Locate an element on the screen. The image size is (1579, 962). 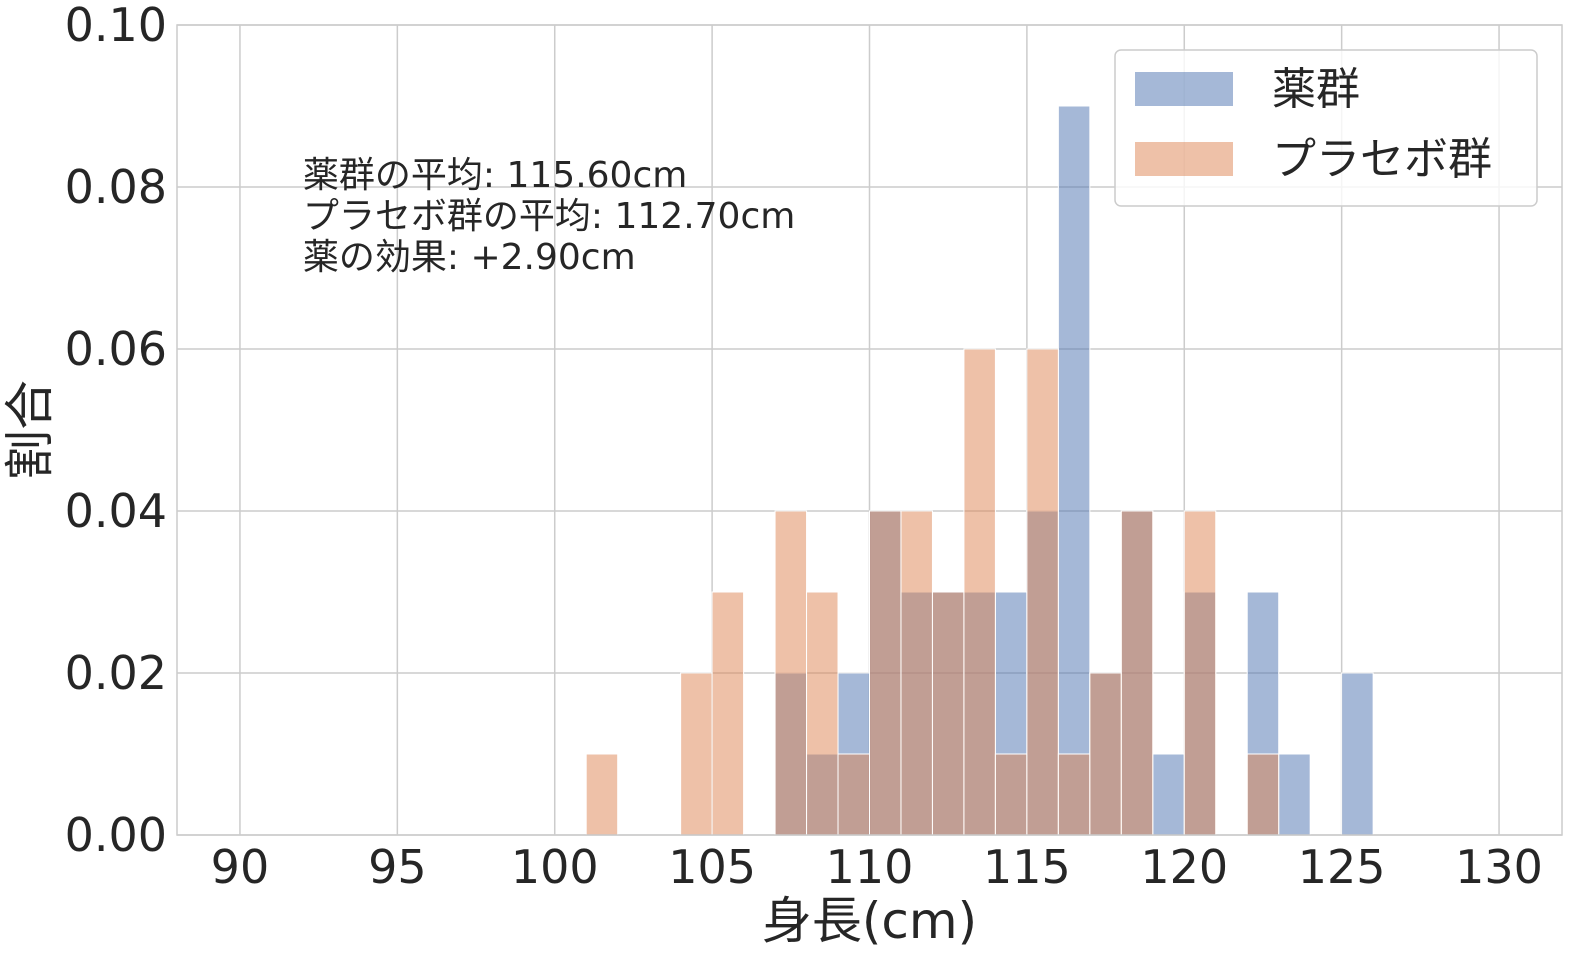
legend-label-drug: 薬群 is located at coordinates (1316, 89).